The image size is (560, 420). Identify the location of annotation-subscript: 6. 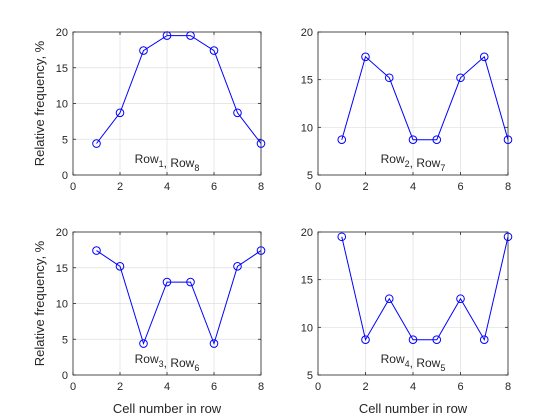
(196, 368).